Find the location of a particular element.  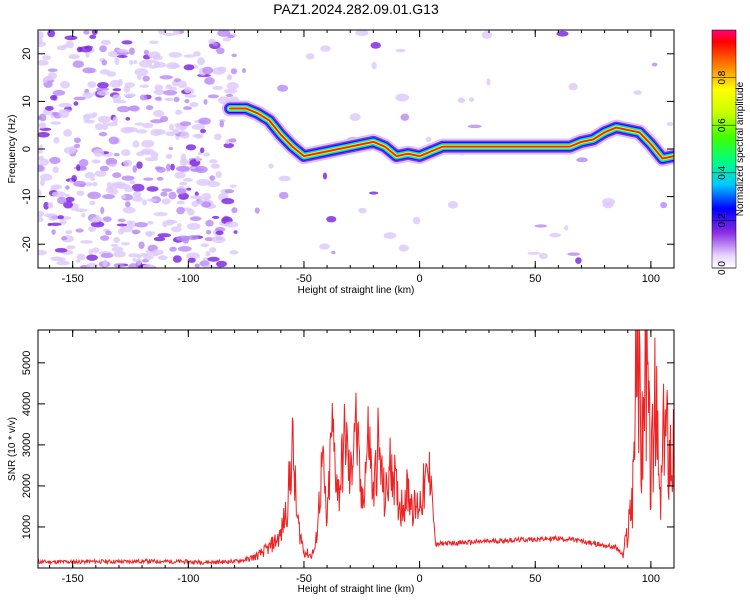

snr-x-tick-label: -100 is located at coordinates (188, 579).